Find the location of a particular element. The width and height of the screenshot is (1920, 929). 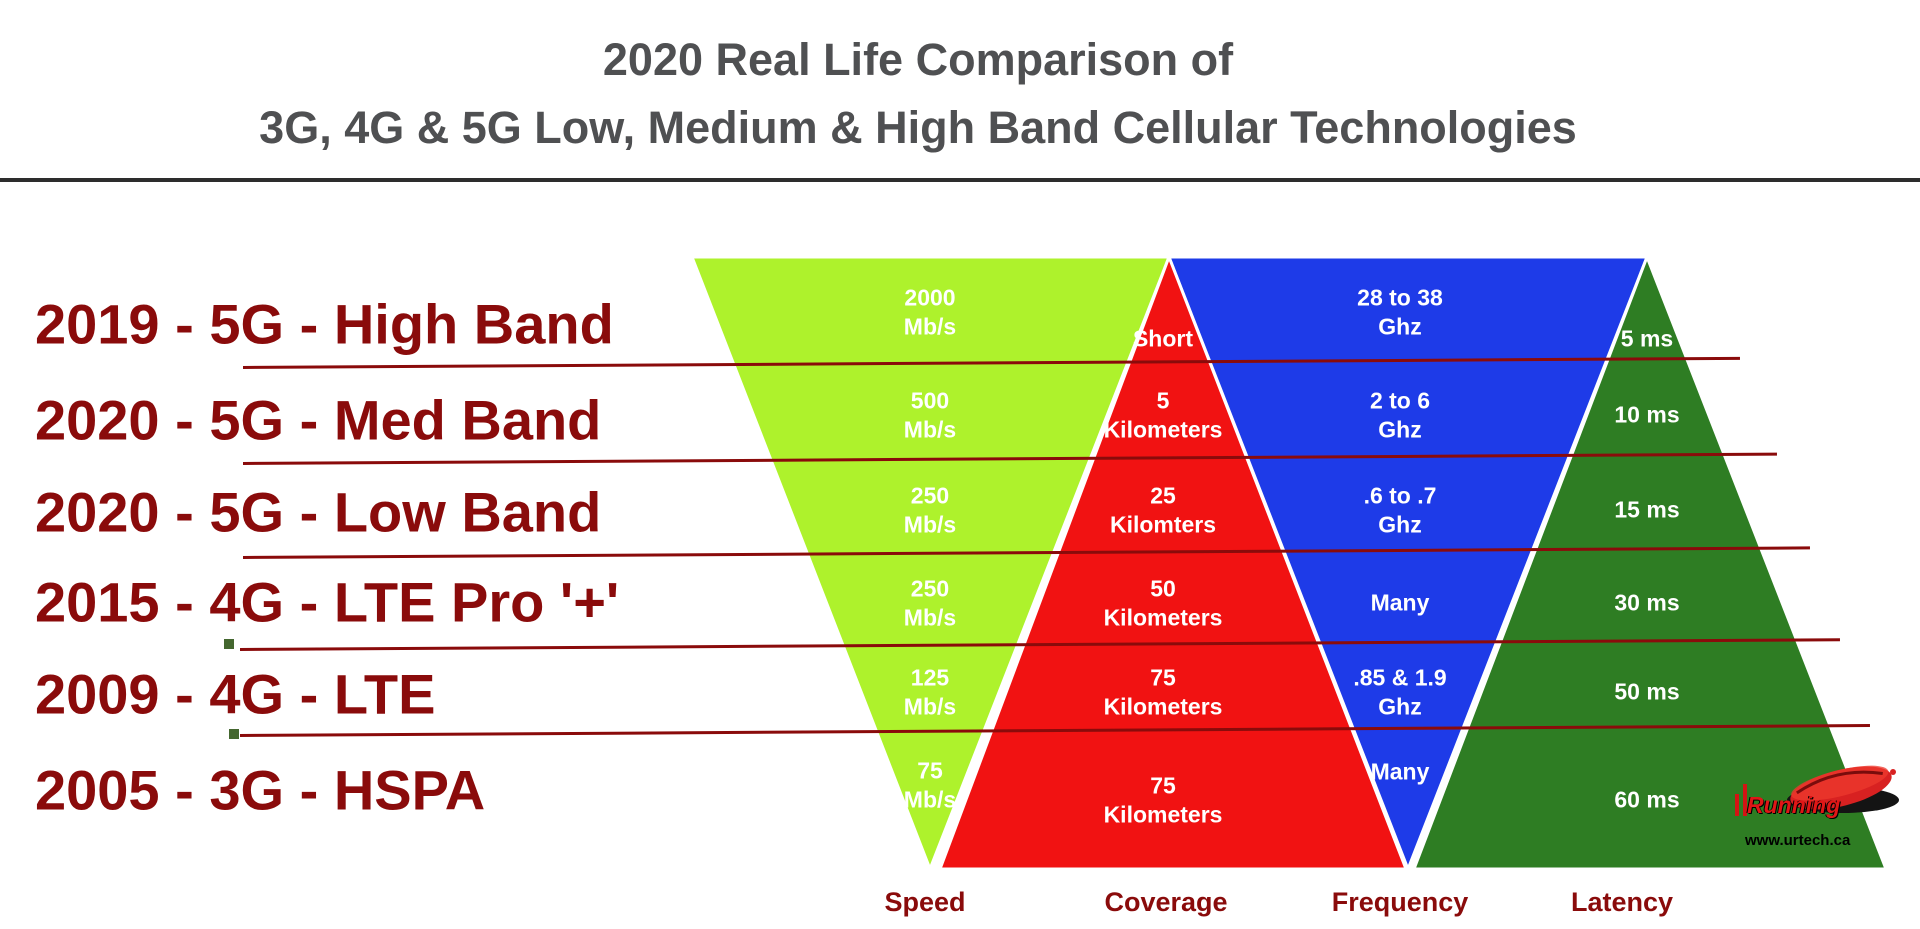

column-label-speed: Speed is located at coordinates (925, 902).